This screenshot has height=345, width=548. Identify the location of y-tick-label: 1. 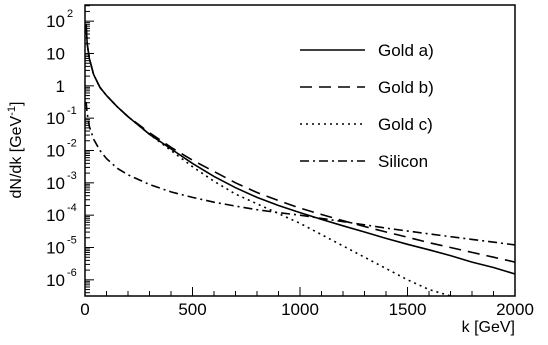
(60, 86).